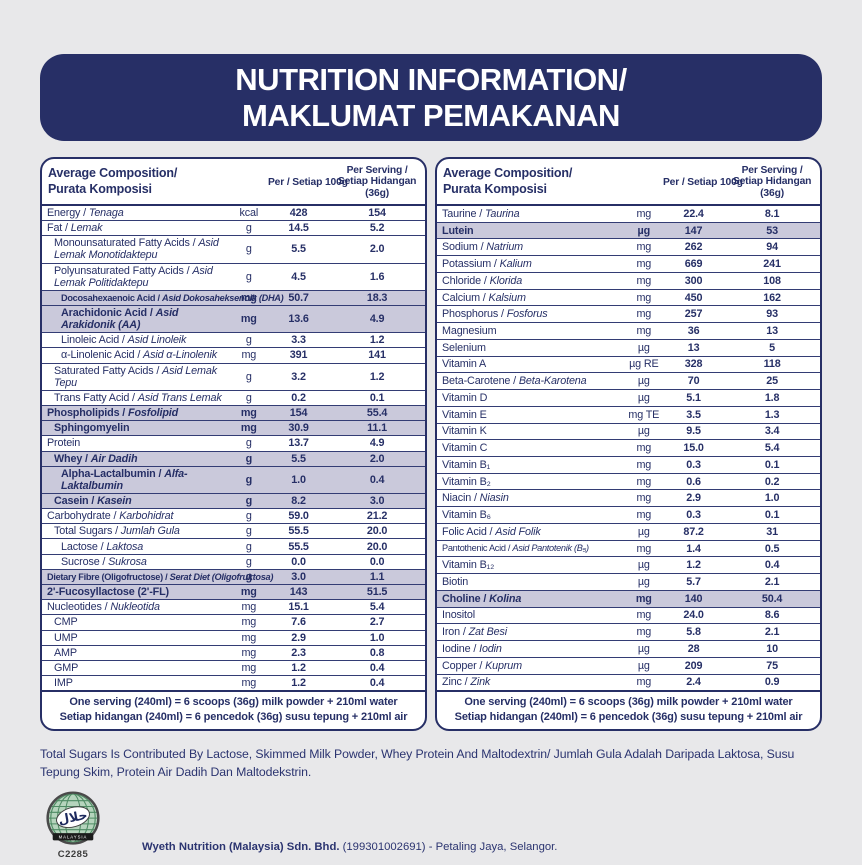 This screenshot has height=865, width=862. Describe the element at coordinates (628, 581) in the screenshot. I see `table-row: Biotin µg 5.7 2.1` at that location.